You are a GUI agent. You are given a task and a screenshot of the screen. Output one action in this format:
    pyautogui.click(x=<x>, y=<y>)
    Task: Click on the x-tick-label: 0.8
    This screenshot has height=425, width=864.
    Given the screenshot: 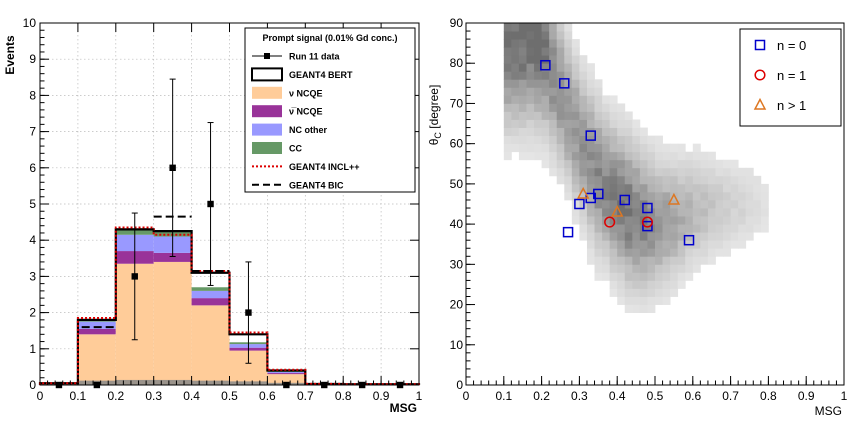 What is the action you would take?
    pyautogui.click(x=343, y=396)
    